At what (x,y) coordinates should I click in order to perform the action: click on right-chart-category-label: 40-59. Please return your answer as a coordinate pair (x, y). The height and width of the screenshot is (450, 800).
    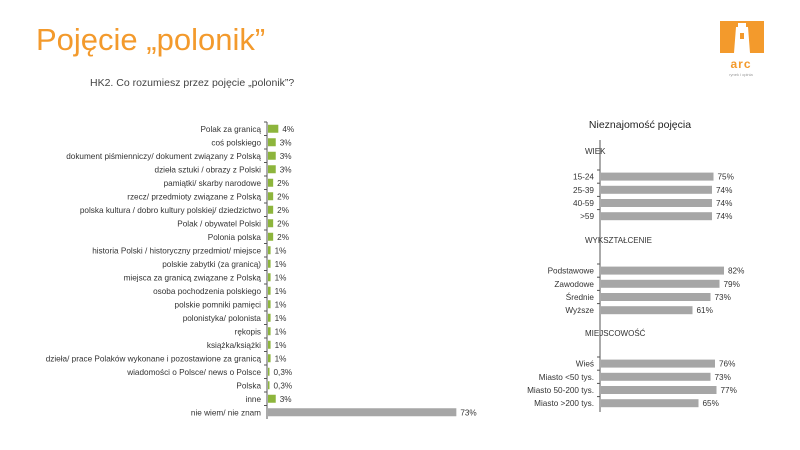
    Looking at the image, I should click on (583, 203).